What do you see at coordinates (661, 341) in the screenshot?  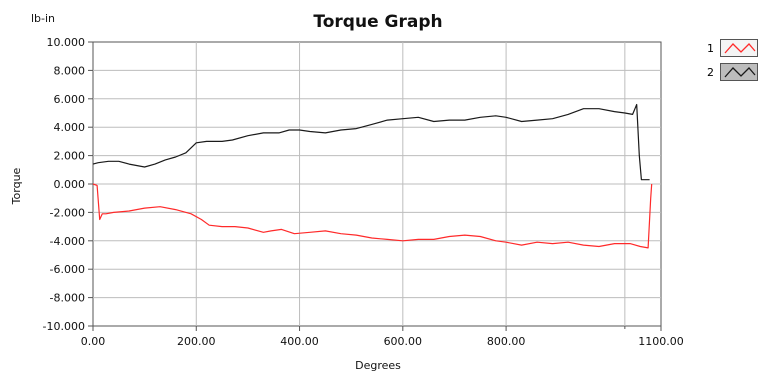 I see `x-tick-label: 1100.00` at bounding box center [661, 341].